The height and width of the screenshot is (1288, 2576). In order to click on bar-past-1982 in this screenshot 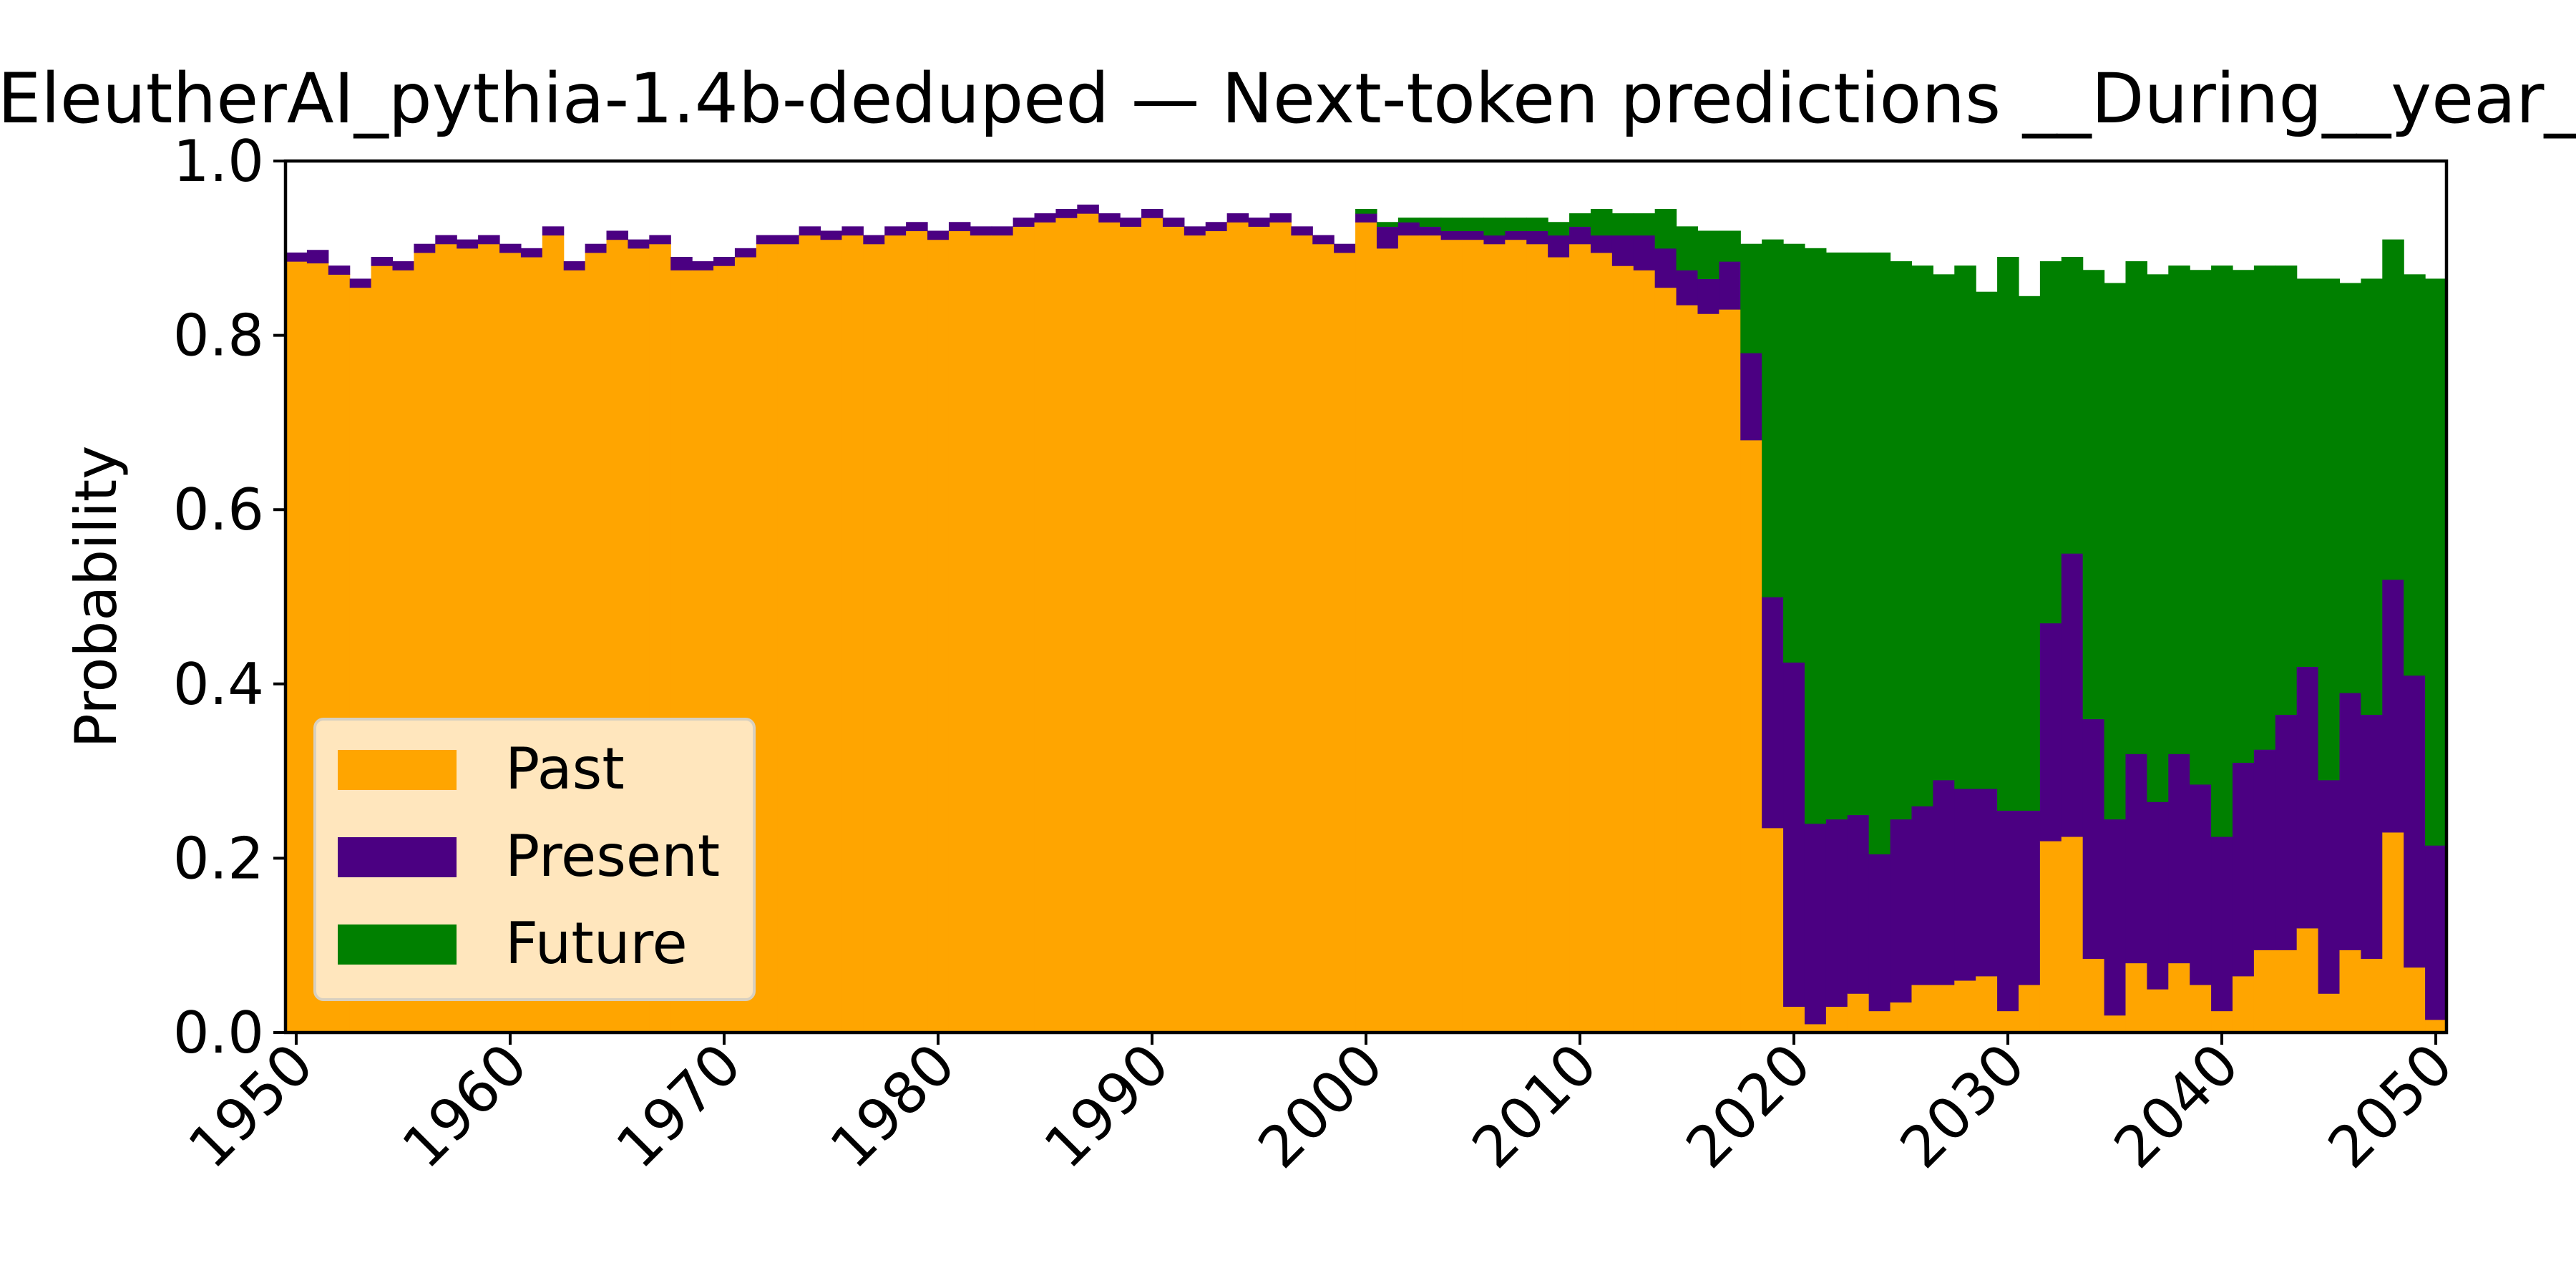, I will do `click(981, 634)`.